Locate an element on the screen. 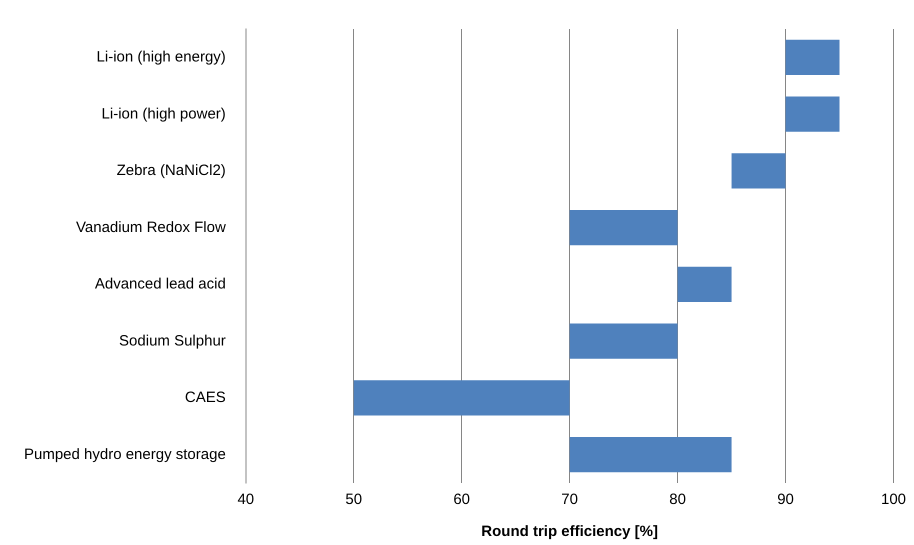  y-tick-label: Zebra (NaNiCl2) is located at coordinates (171, 171).